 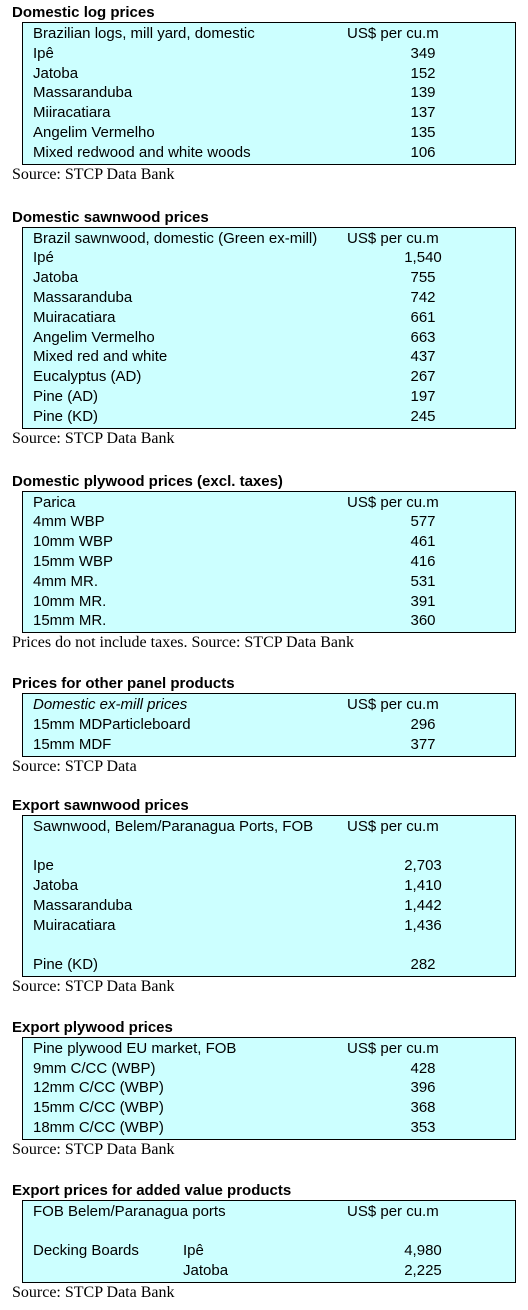 I want to click on price: 2,225, so click(x=423, y=1271).